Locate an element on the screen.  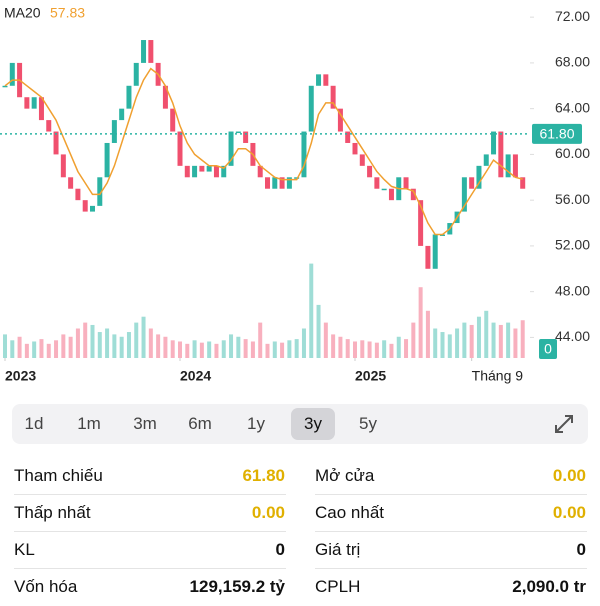
volume-label: 0 is located at coordinates (548, 349).